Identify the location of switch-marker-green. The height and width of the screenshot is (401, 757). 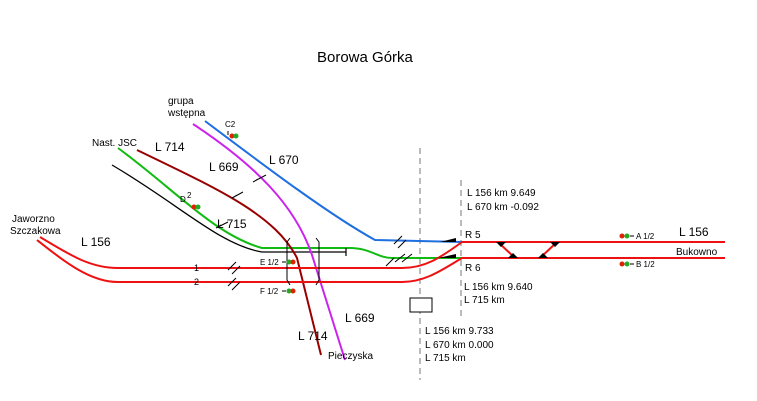
(447, 256).